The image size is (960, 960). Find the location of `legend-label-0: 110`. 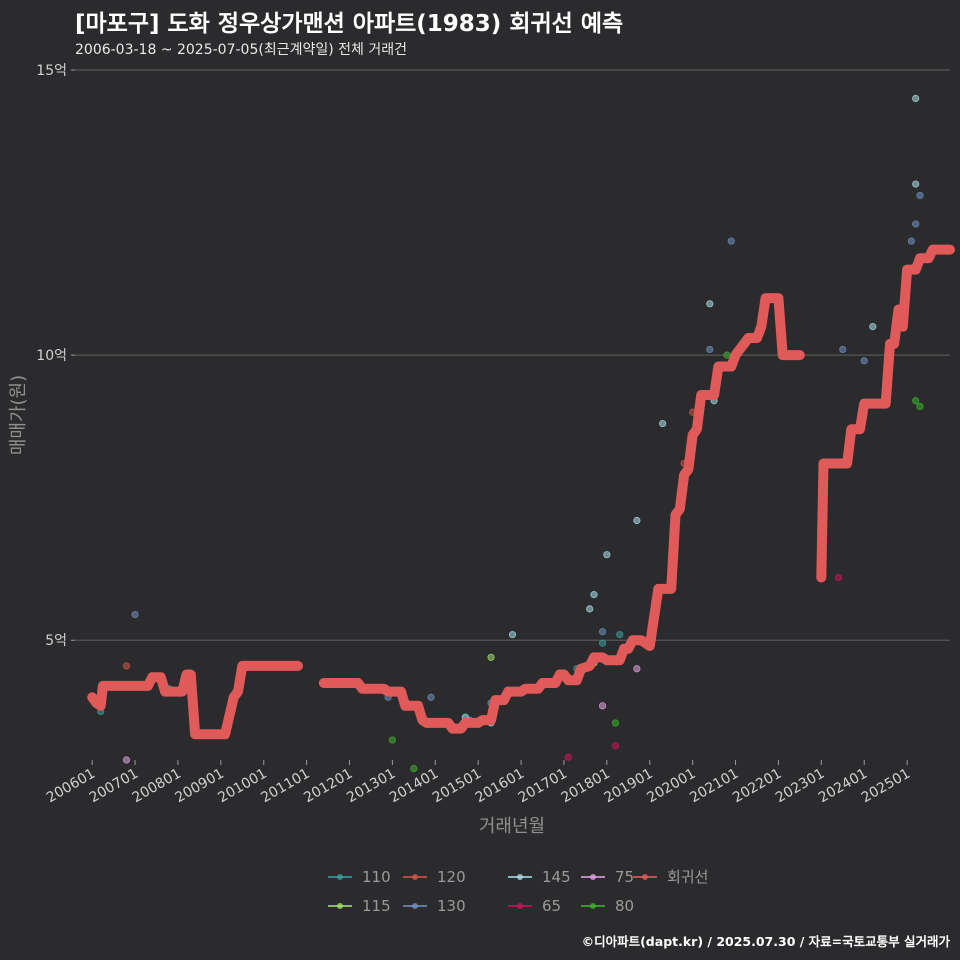

legend-label-0: 110 is located at coordinates (376, 877).